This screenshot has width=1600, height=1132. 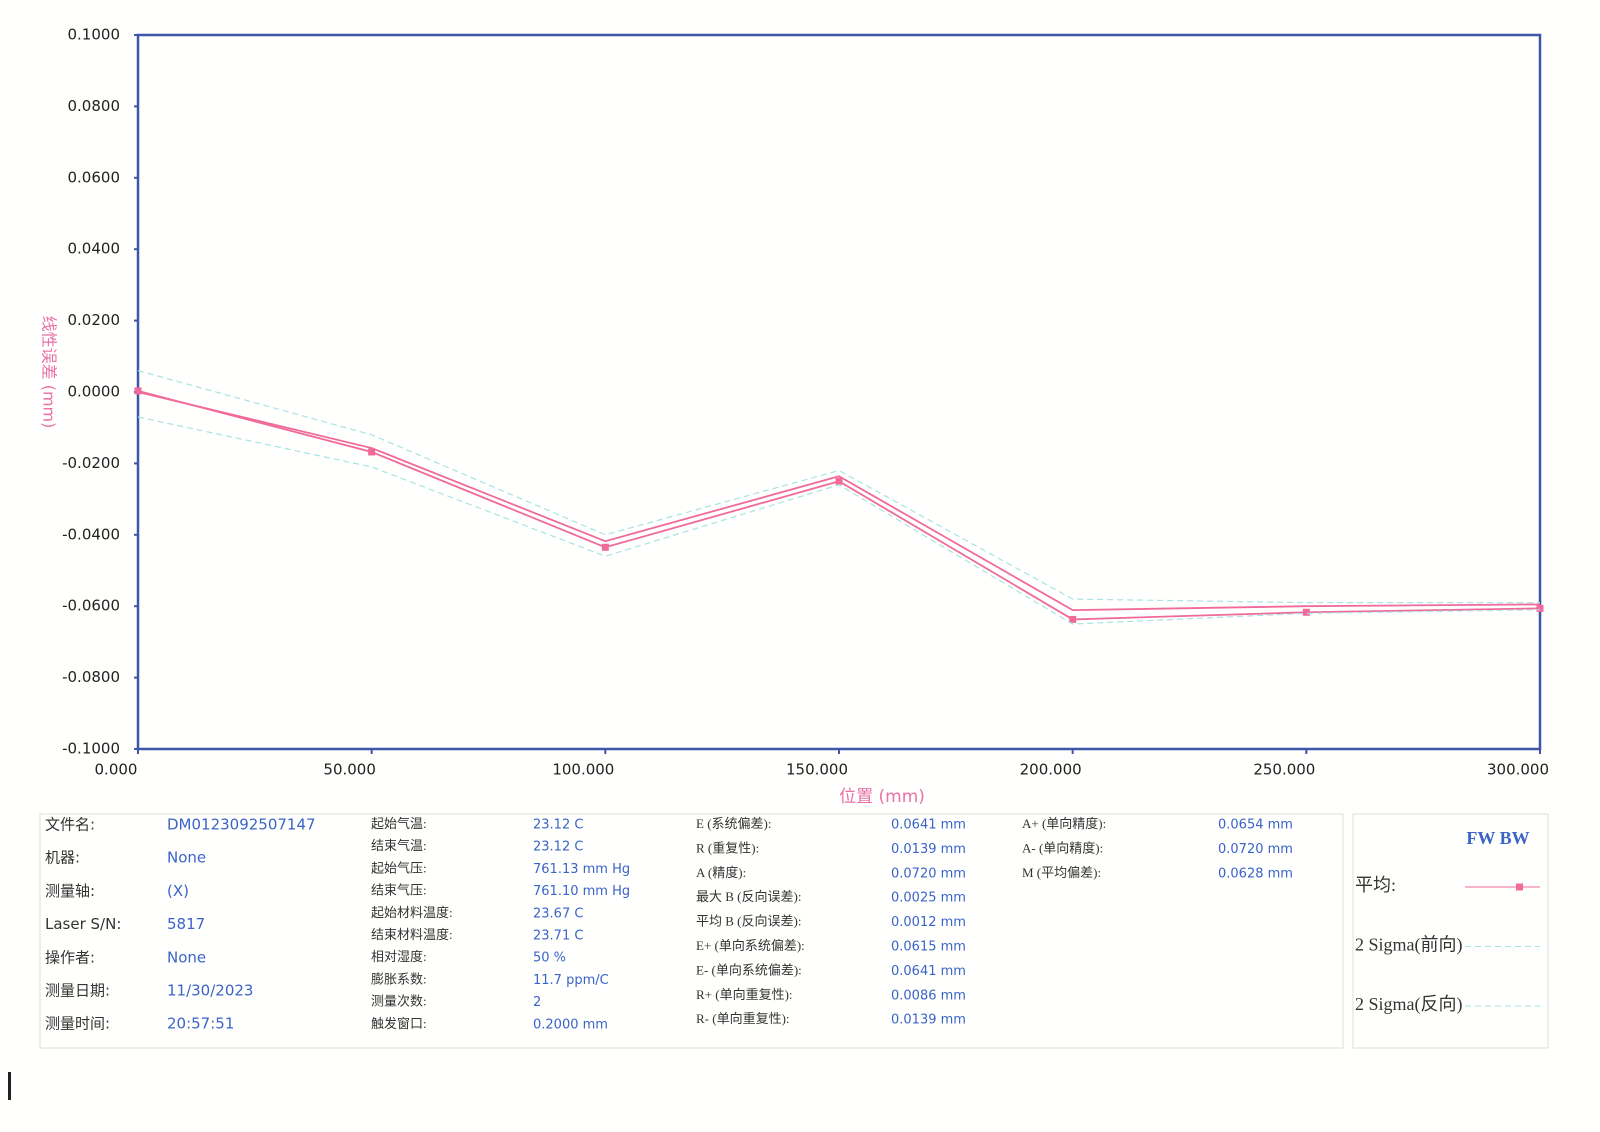 What do you see at coordinates (1375, 885) in the screenshot?
I see `legend-label: 平均:` at bounding box center [1375, 885].